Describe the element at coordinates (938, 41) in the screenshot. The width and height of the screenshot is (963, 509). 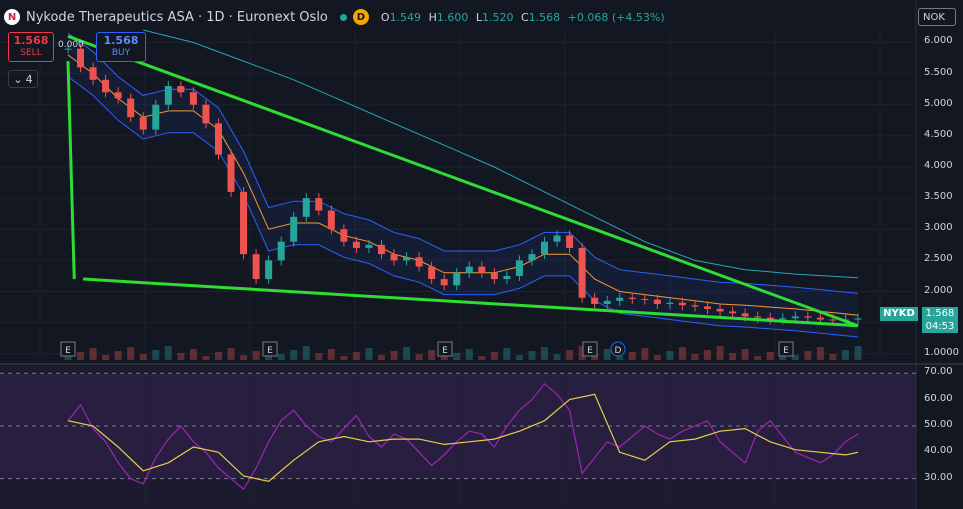
I see `price-axis-tick: 6.000` at that location.